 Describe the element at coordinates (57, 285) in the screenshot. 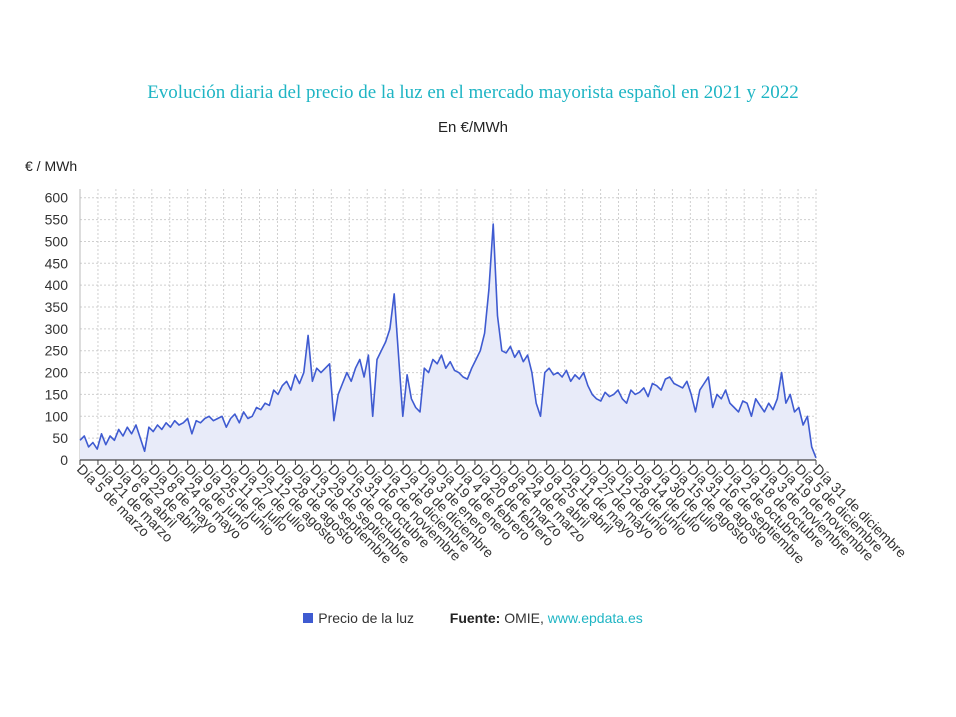

I see `y-tick-label: 400` at that location.